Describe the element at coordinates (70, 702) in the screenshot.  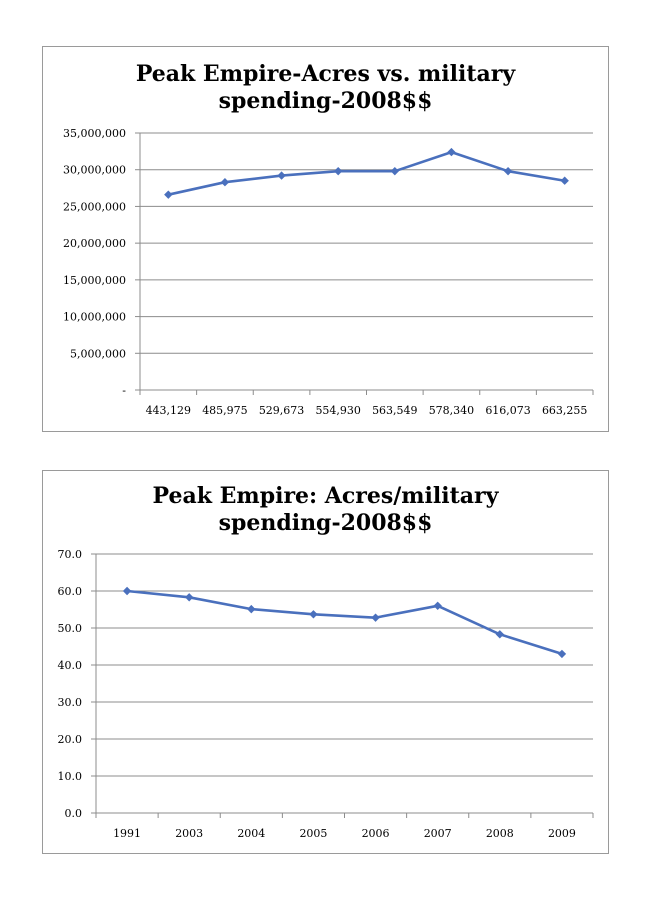
I see `y-tick-label: 30.0` at that location.